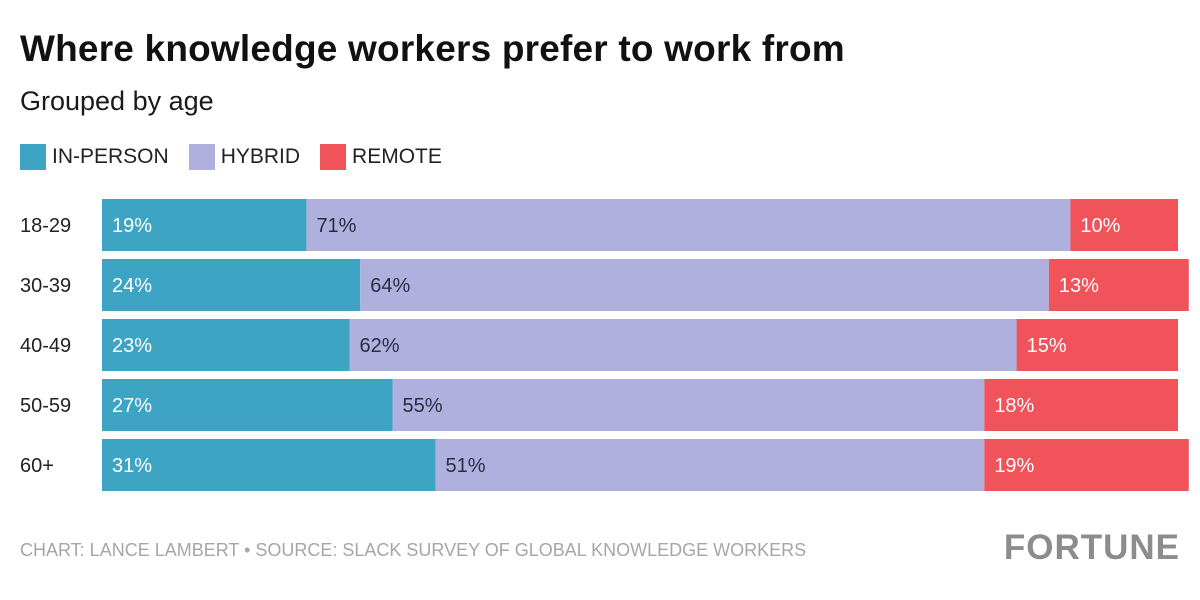 The height and width of the screenshot is (600, 1200). What do you see at coordinates (379, 346) in the screenshot?
I see `data-label-hybrid-40-49: 62%` at bounding box center [379, 346].